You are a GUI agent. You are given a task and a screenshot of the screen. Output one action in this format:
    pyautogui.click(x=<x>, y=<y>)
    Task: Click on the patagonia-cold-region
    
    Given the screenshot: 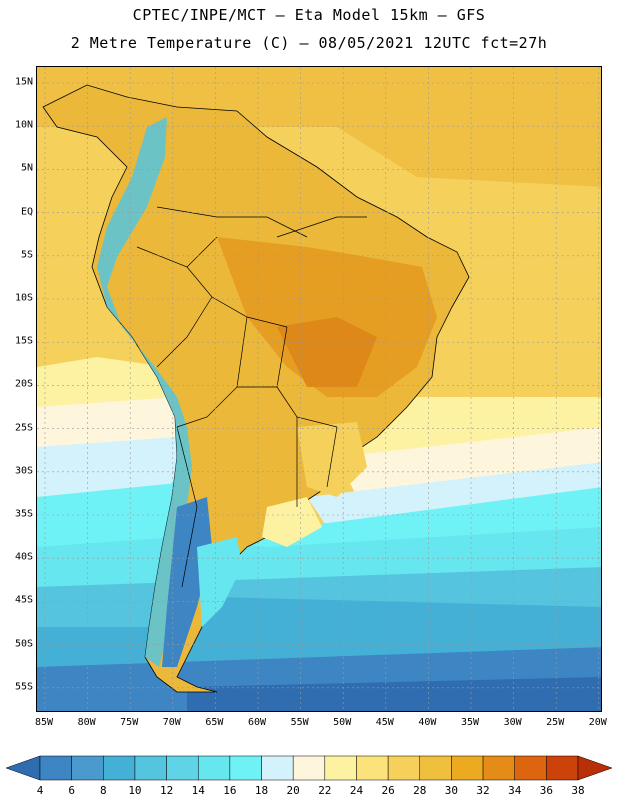 What is the action you would take?
    pyautogui.click(x=187, y=582)
    